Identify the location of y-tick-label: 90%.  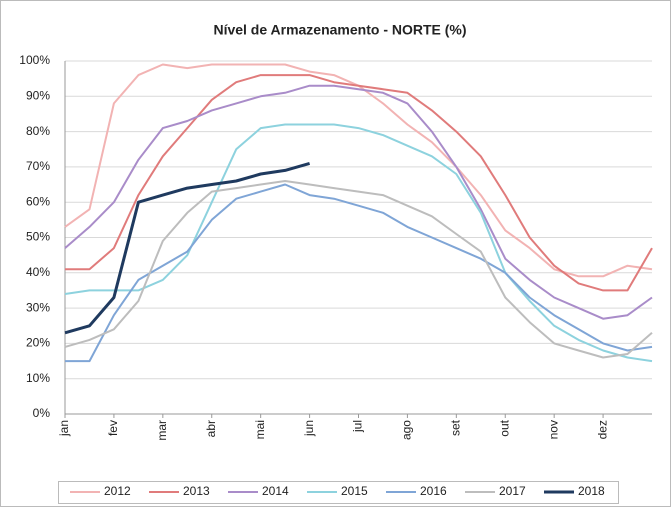
(38, 95).